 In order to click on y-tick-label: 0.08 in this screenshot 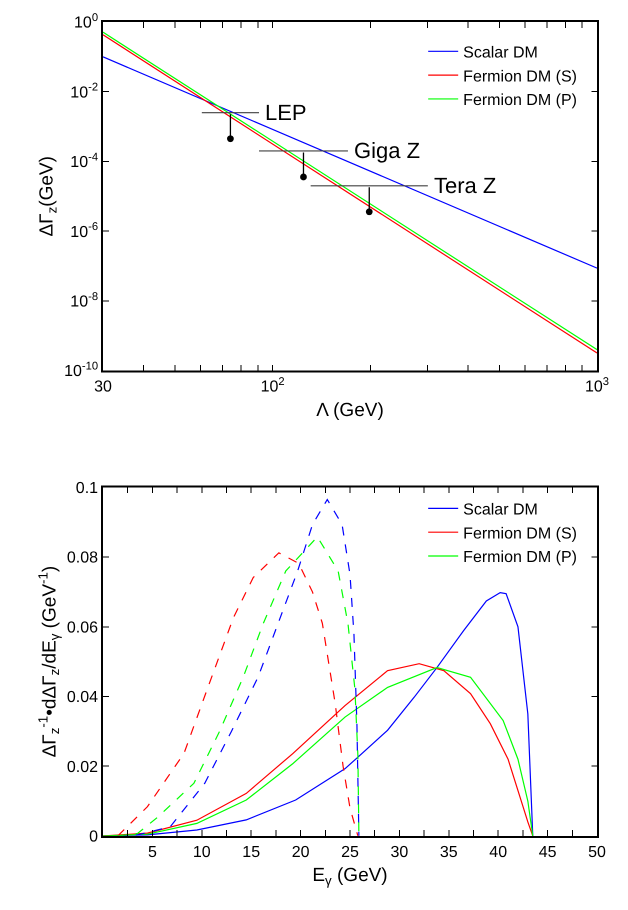, I will do `click(82, 558)`.